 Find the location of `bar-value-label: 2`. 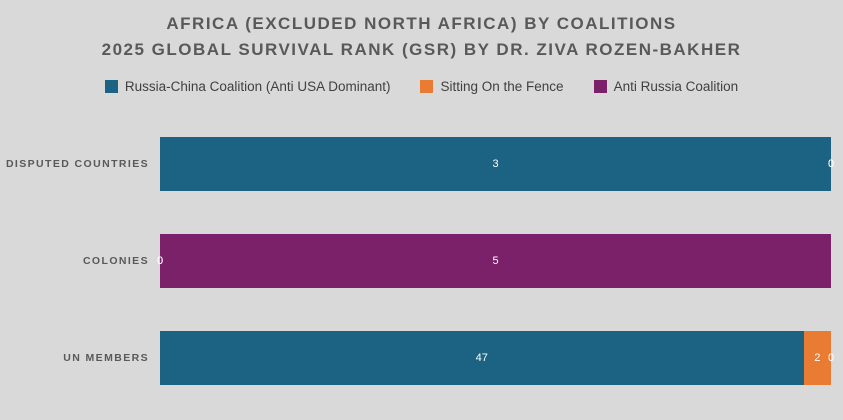

bar-value-label: 2 is located at coordinates (817, 358).